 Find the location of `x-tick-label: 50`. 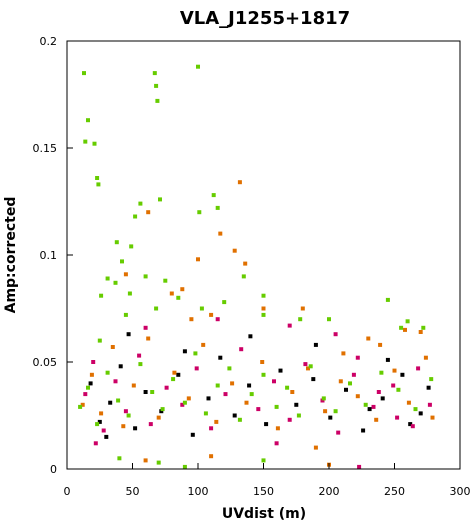

x-tick-label: 50 is located at coordinates (133, 491).